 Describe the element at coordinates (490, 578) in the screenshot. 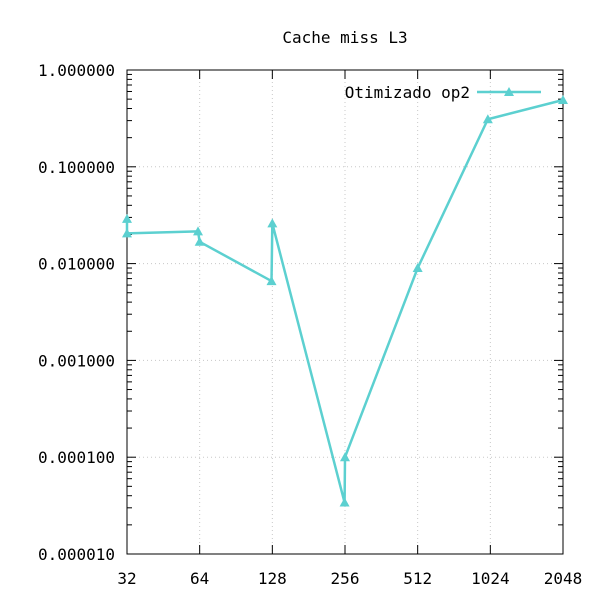

I see `x-tick-label: 1024` at that location.